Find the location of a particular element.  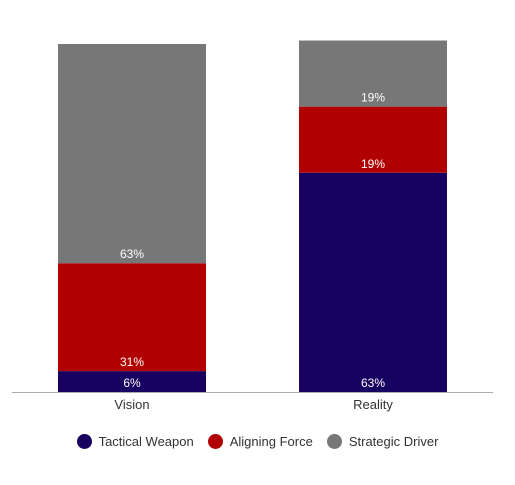

bar-segment-vision-tactical-weapon is located at coordinates (132, 381).